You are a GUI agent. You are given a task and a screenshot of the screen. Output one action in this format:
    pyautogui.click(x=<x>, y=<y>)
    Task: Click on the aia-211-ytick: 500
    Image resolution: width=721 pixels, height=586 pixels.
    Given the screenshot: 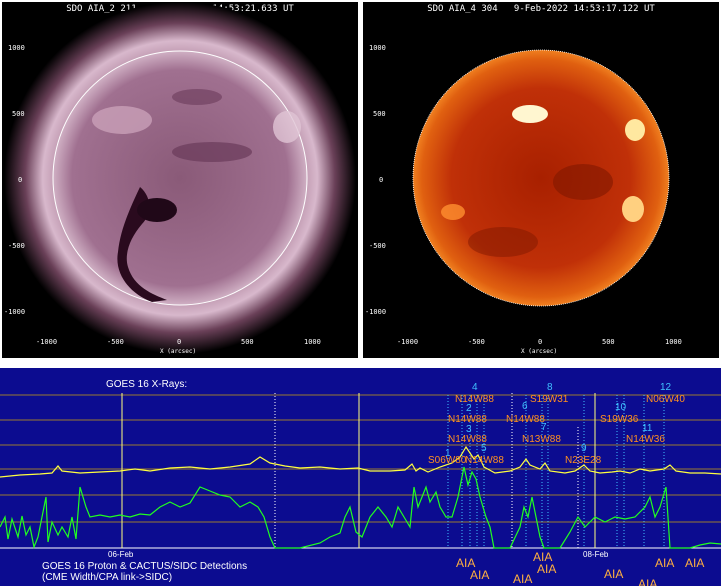 What is the action you would take?
    pyautogui.click(x=18, y=114)
    